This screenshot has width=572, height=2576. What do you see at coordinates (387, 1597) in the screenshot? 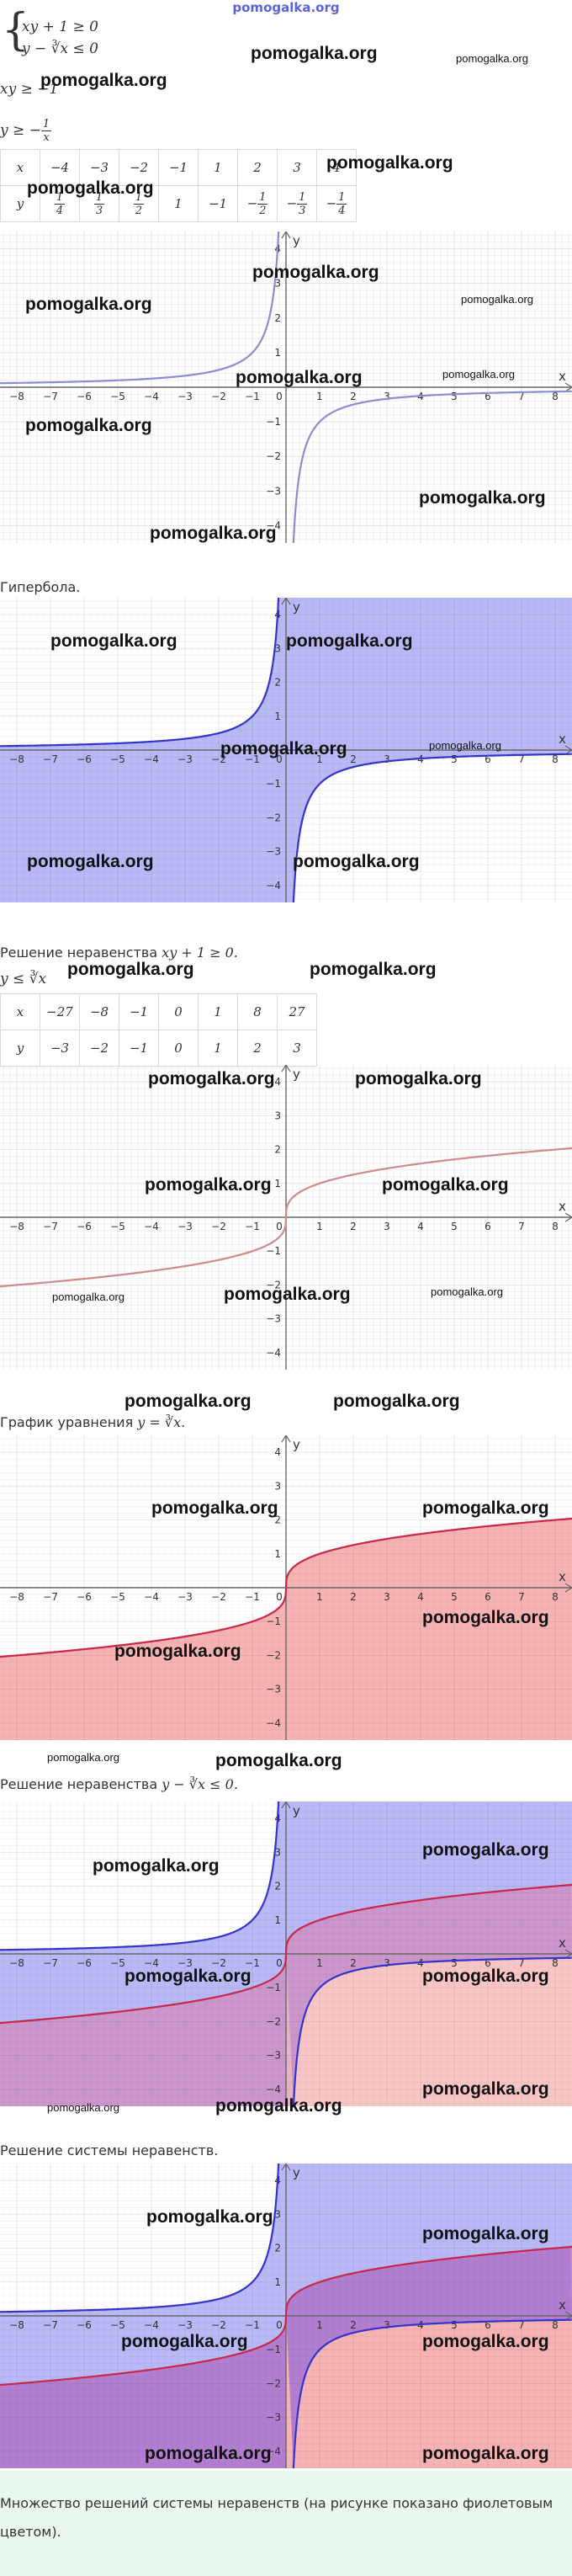
I see `x-tick-label: 3` at bounding box center [387, 1597].